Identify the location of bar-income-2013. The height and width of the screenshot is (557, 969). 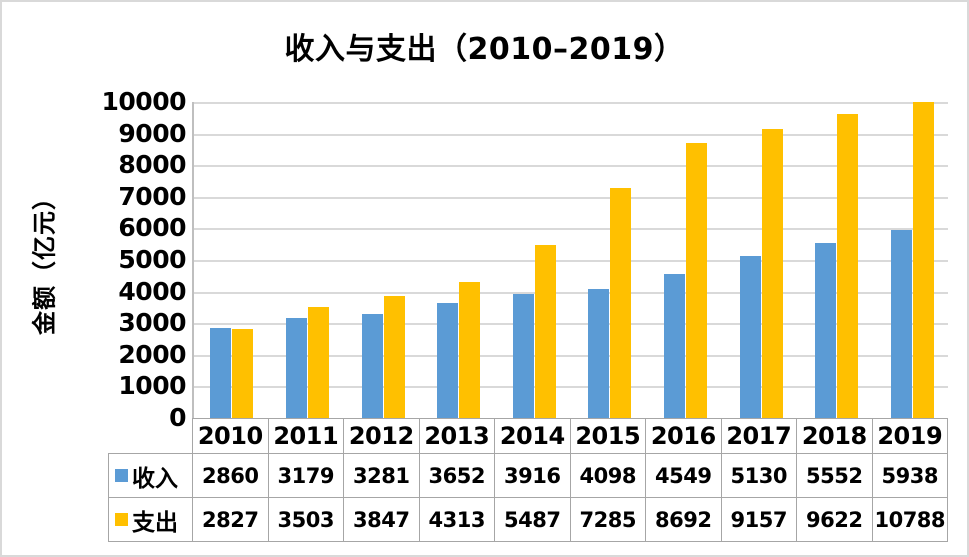
(448, 360).